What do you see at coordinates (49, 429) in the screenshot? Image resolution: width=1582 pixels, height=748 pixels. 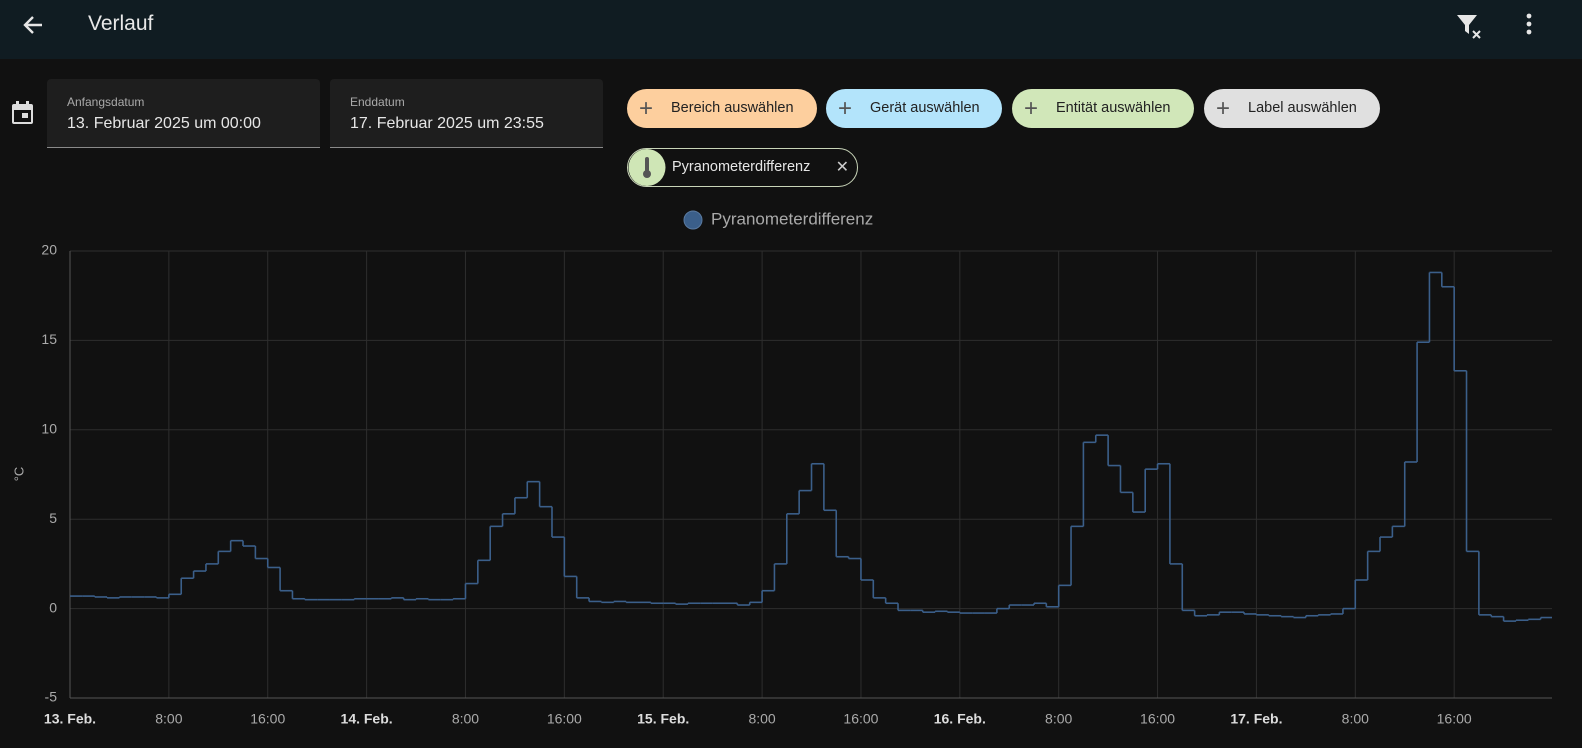 I see `y-tick-label: 10` at bounding box center [49, 429].